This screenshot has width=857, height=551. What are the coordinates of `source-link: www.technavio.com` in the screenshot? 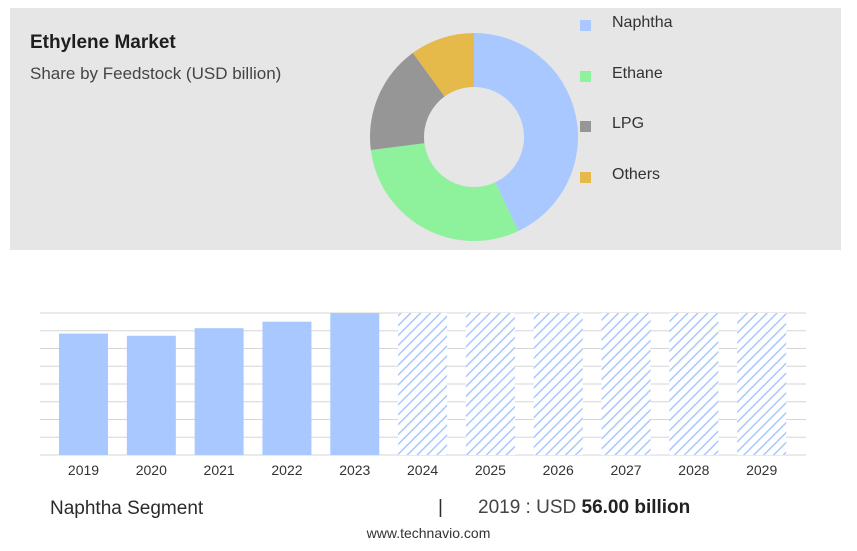 It's located at (428, 533).